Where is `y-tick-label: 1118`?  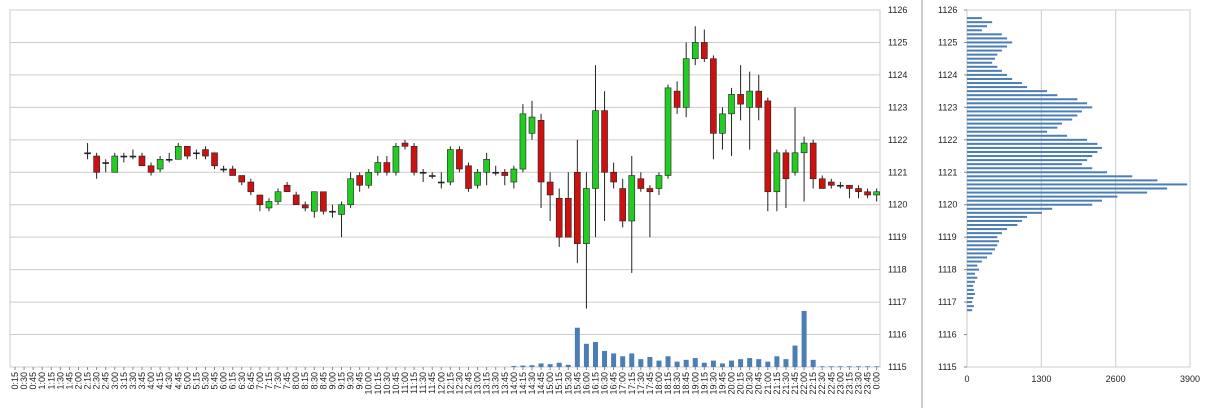 y-tick-label: 1118 is located at coordinates (897, 270).